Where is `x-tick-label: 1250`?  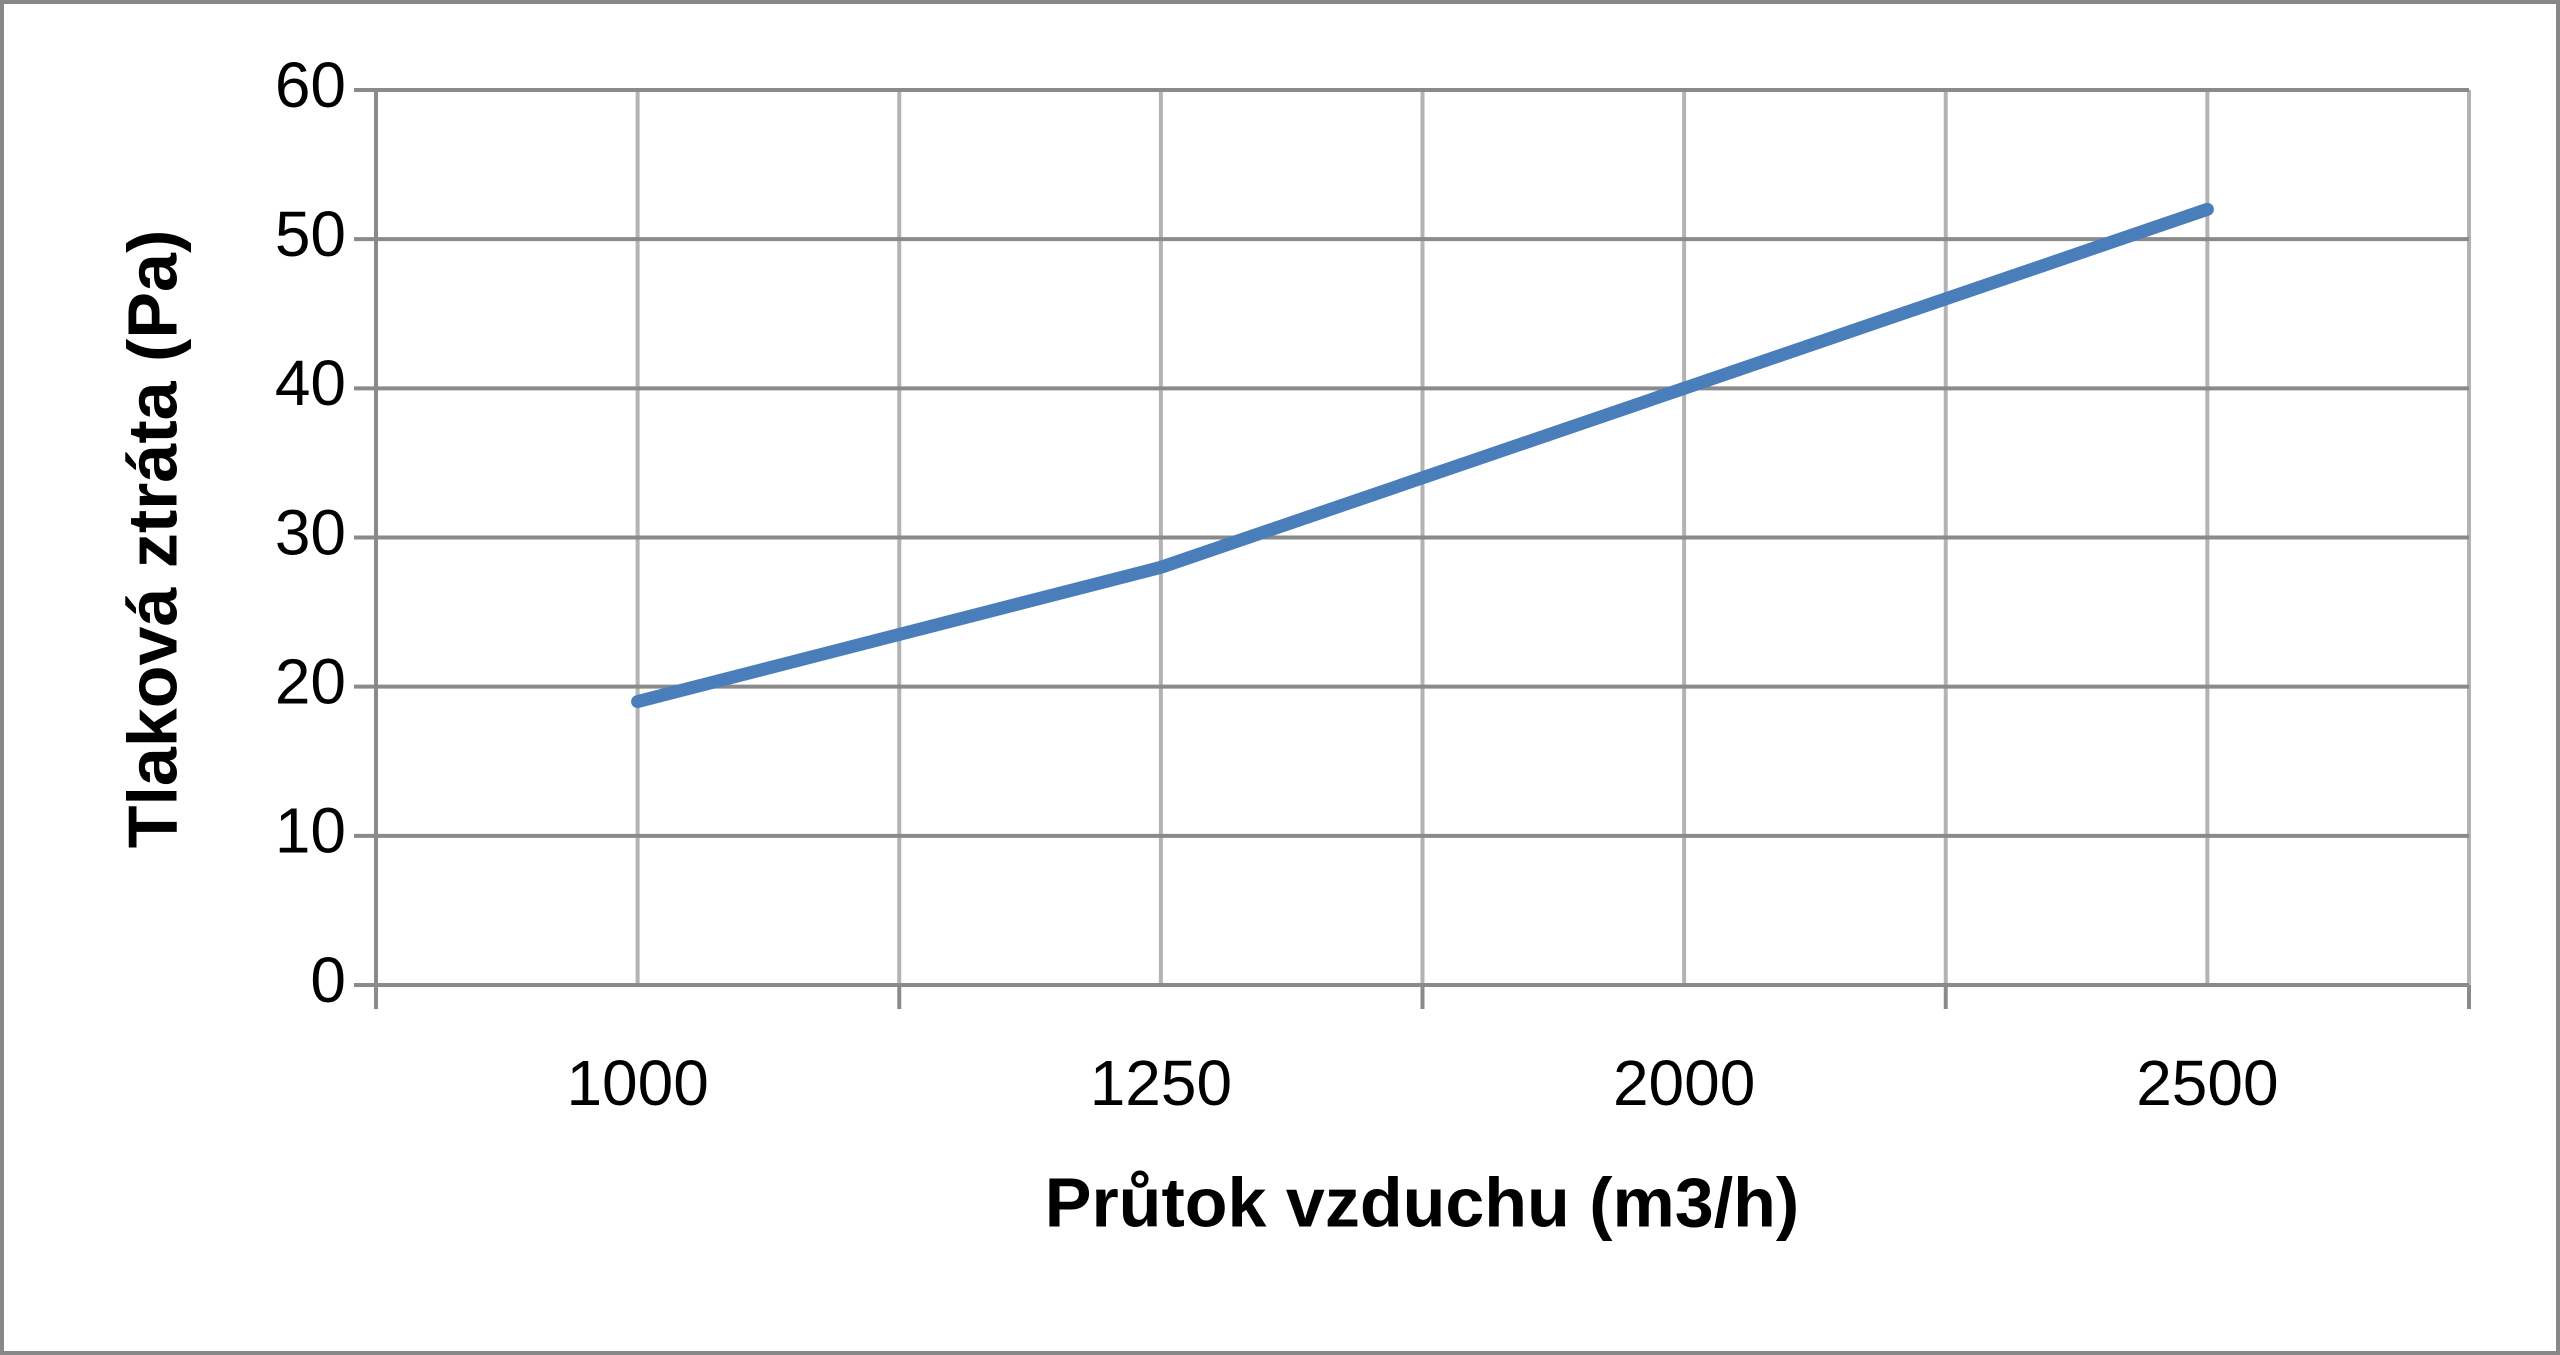
x-tick-label: 1250 is located at coordinates (1161, 1083).